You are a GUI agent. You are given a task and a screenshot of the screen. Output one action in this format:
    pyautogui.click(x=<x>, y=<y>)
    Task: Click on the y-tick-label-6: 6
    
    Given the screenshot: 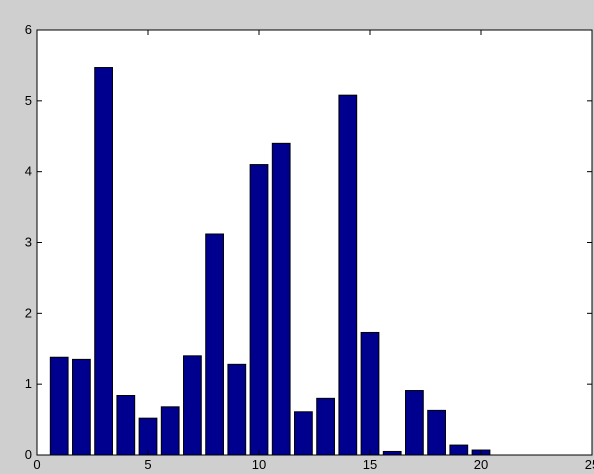 What is the action you would take?
    pyautogui.click(x=28, y=29)
    